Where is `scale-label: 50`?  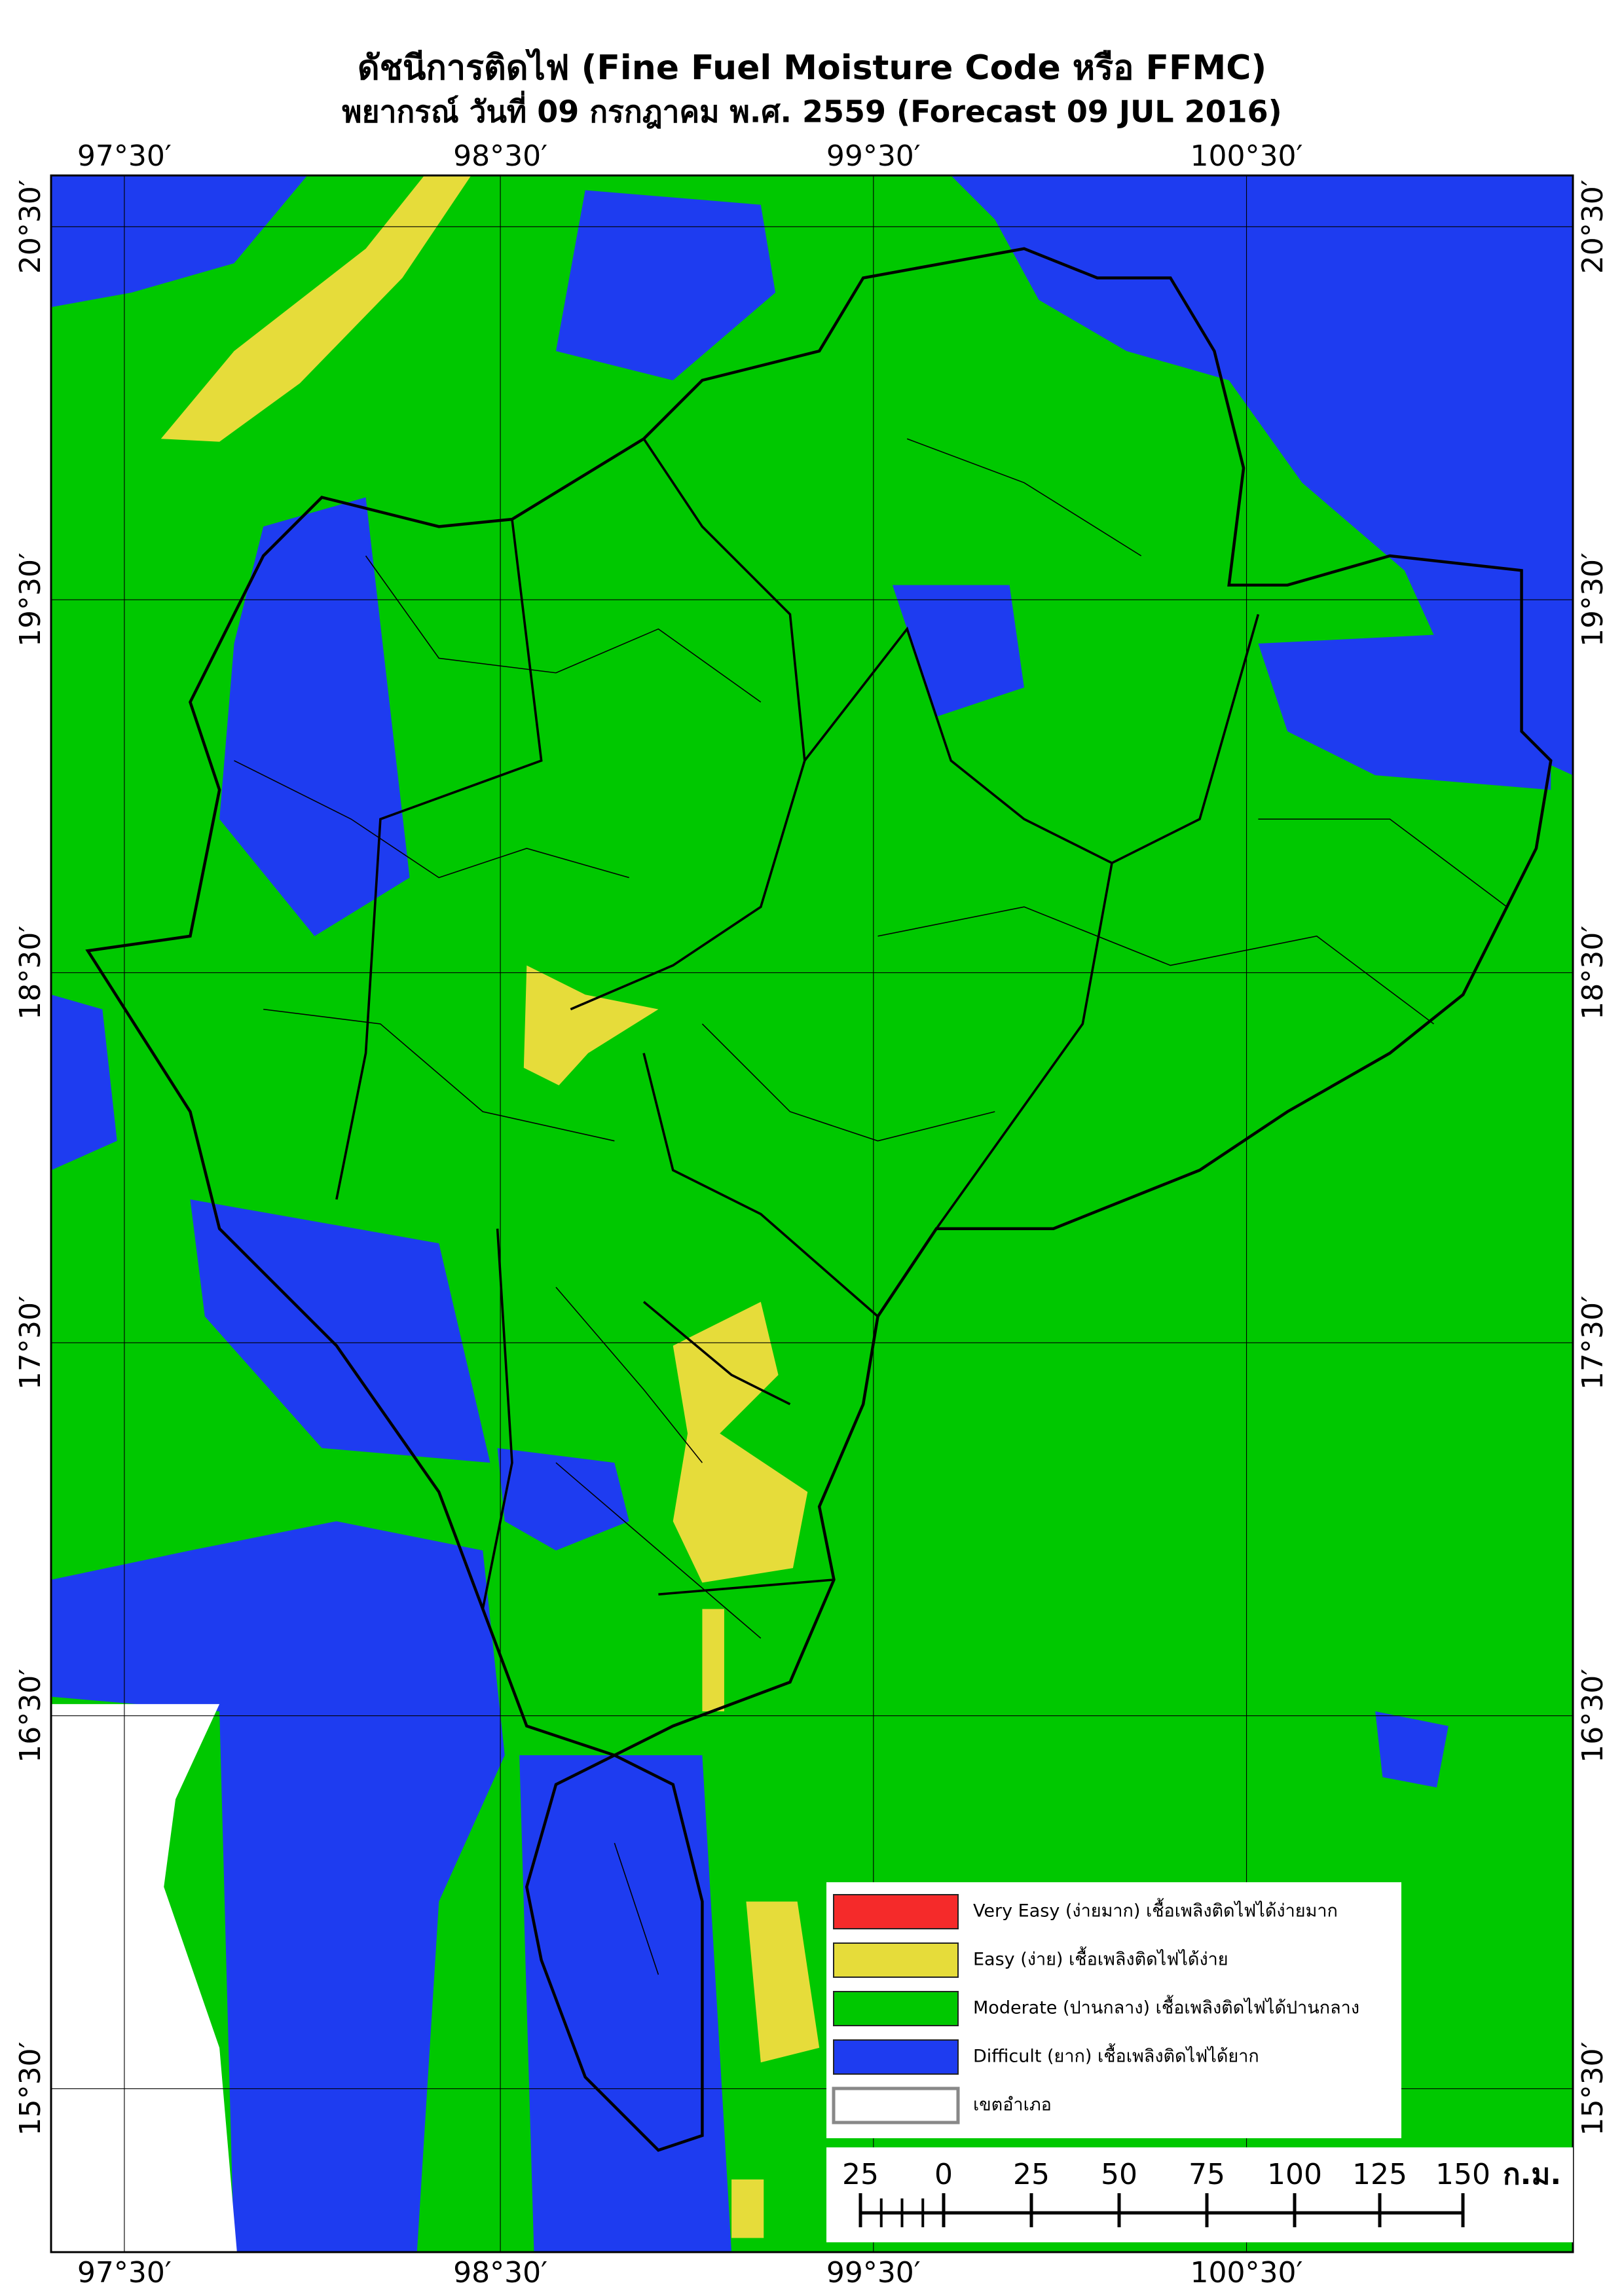 scale-label: 50 is located at coordinates (1119, 2174).